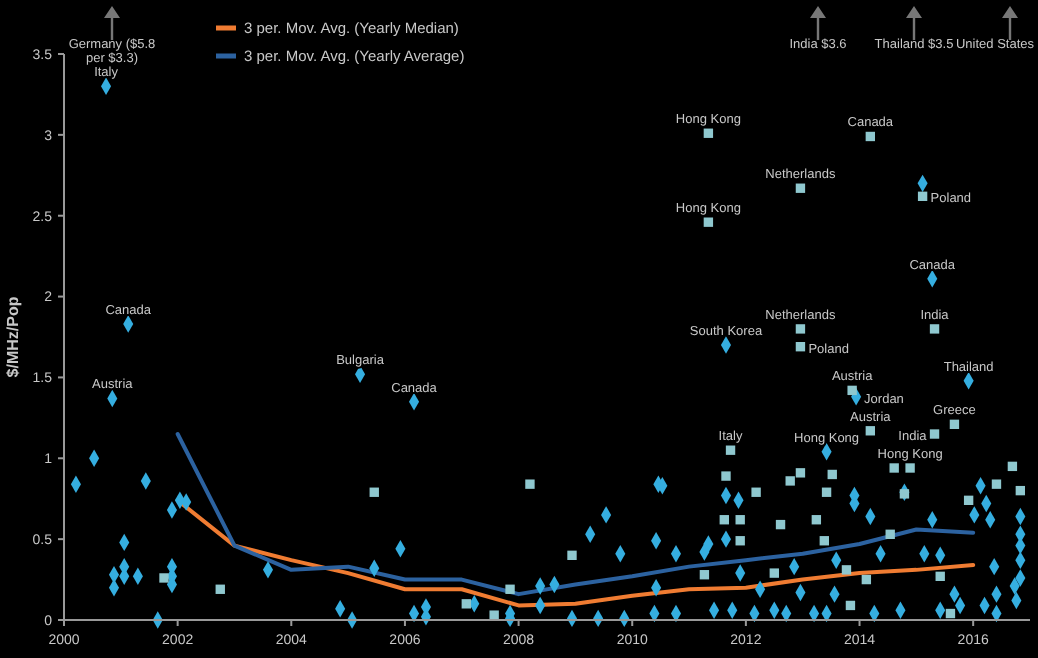 This screenshot has width=1038, height=658. Describe the element at coordinates (13, 337) in the screenshot. I see `y-axis-title: $/MHz/Pop` at that location.